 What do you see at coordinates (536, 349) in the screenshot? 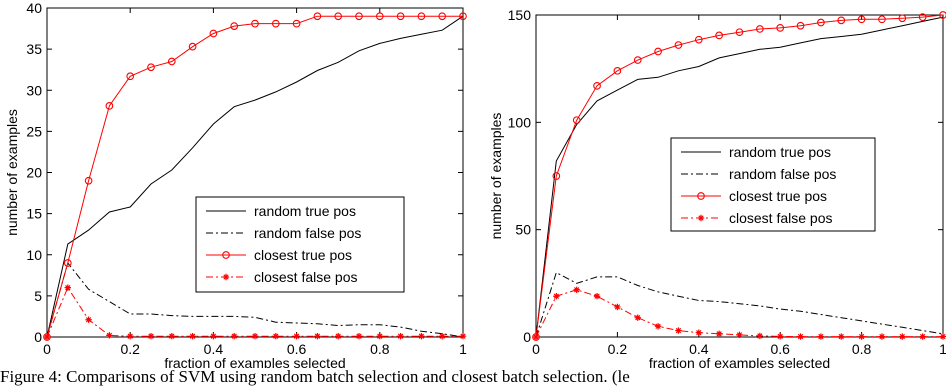
I see `x-tick-label: 0` at bounding box center [536, 349].